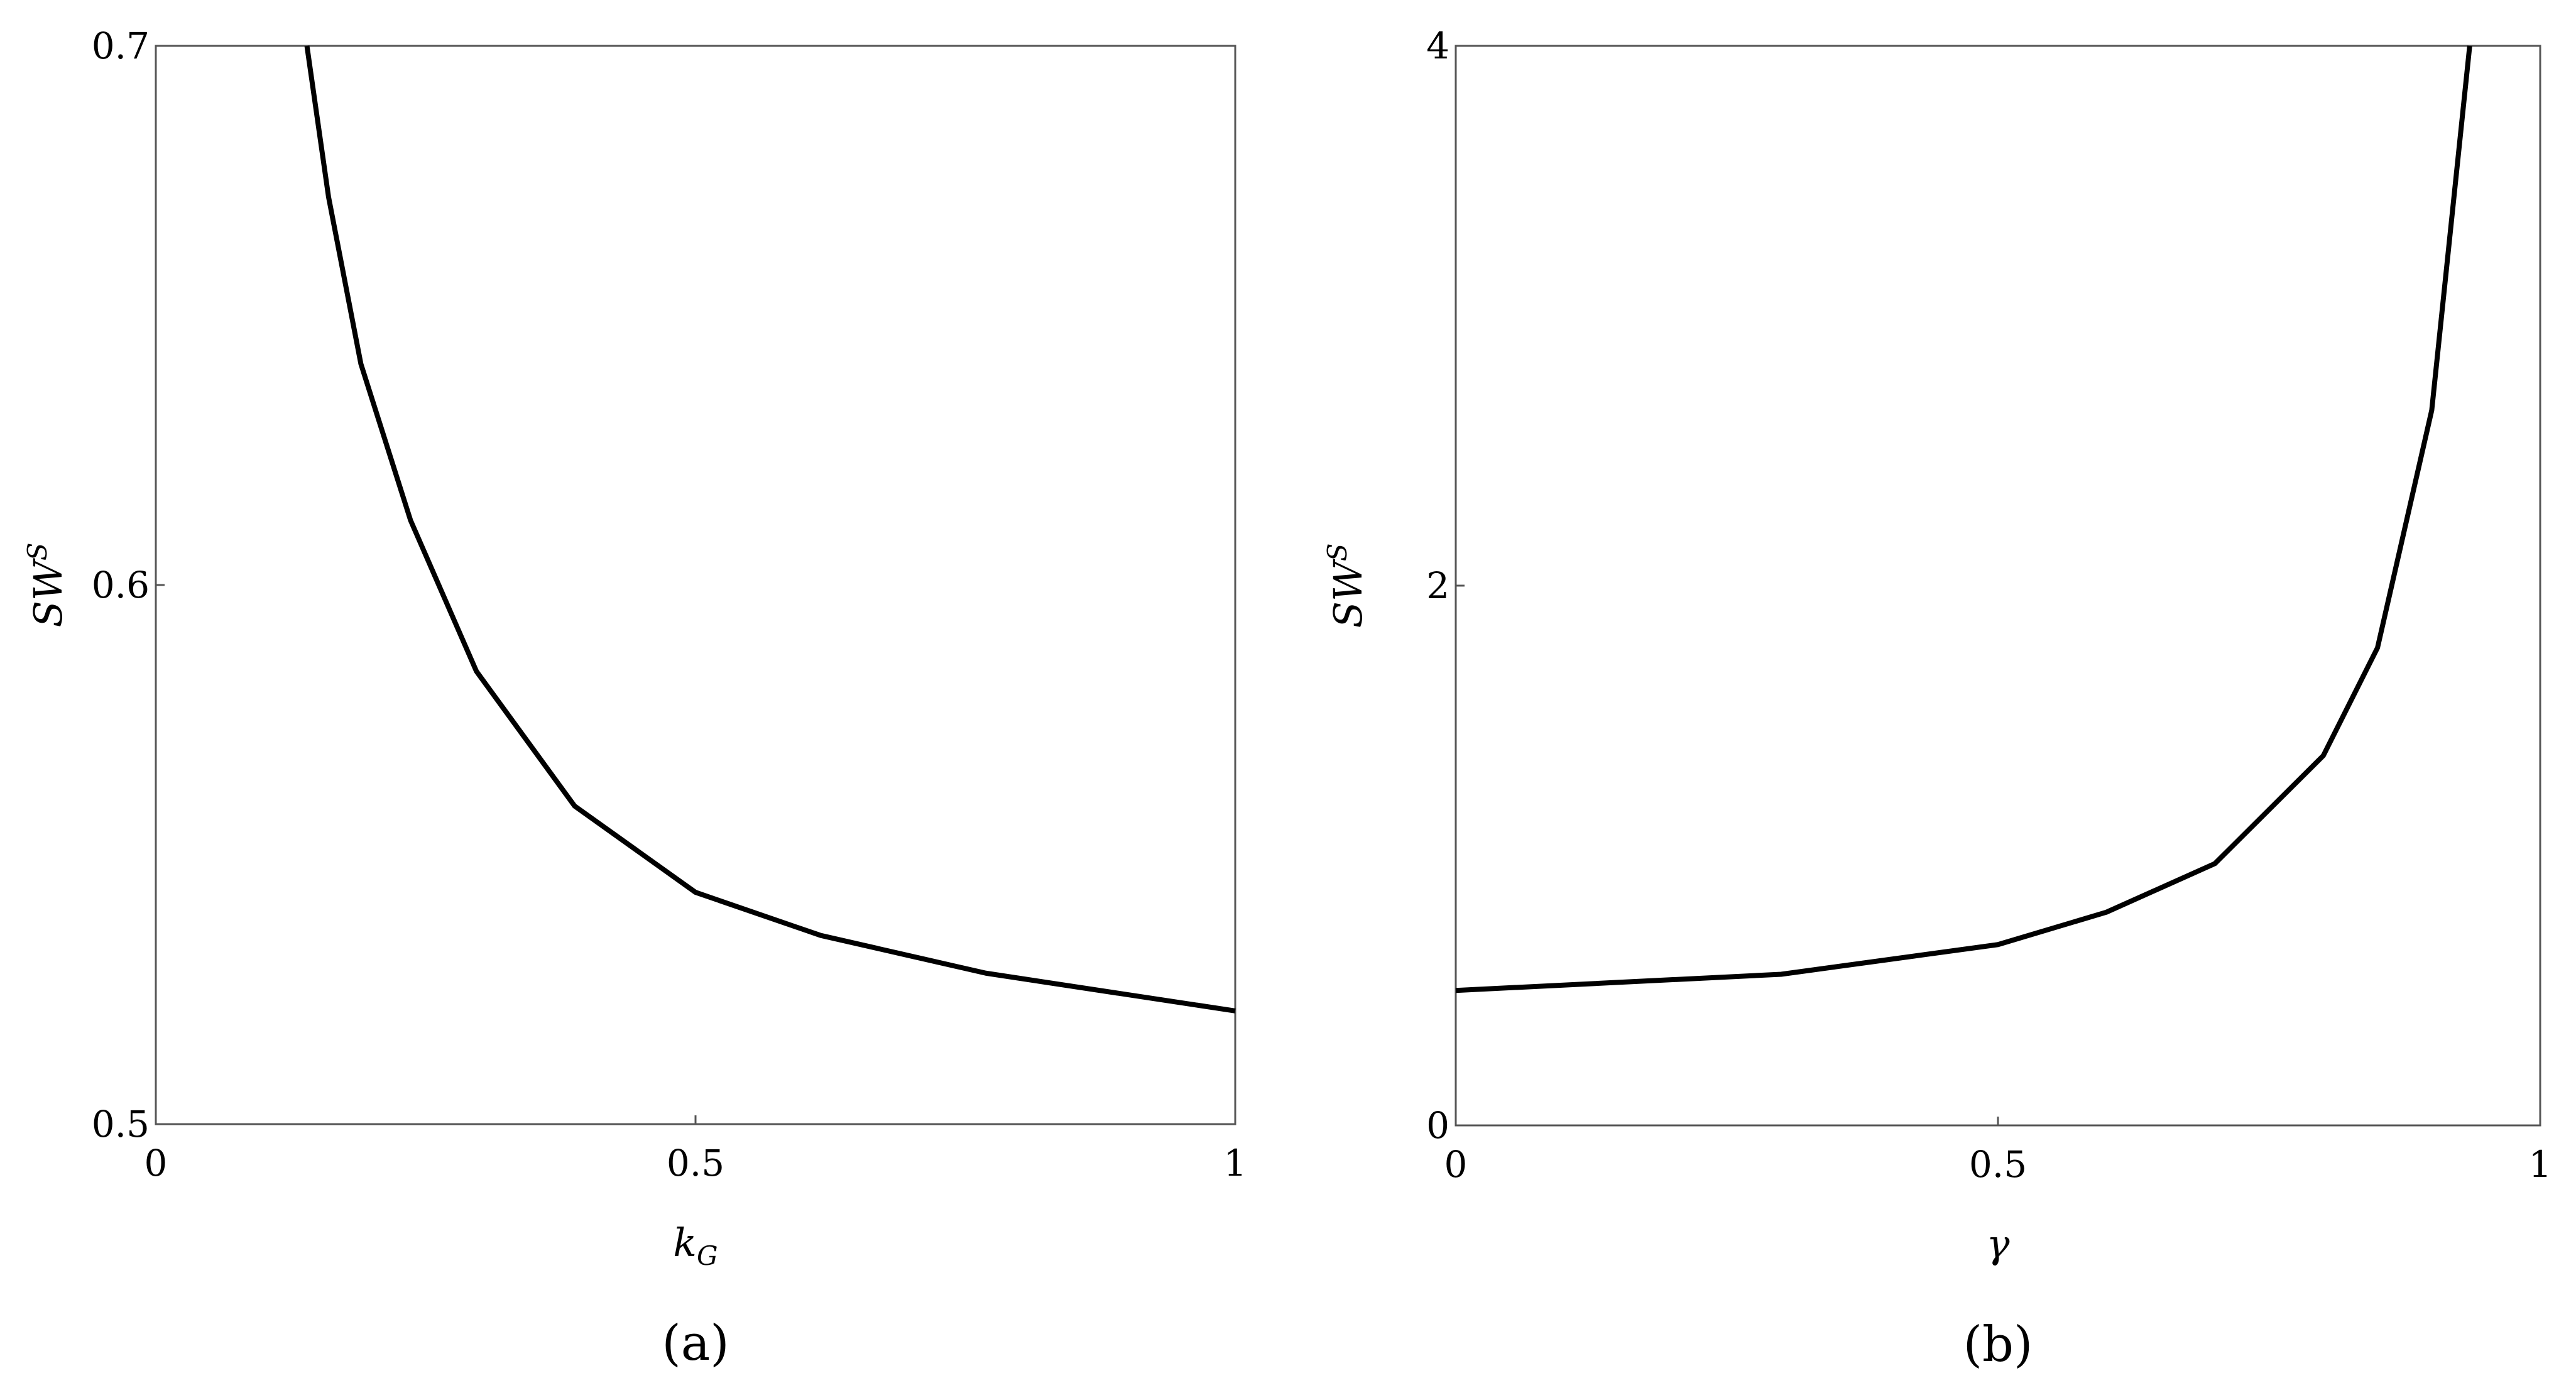 This screenshot has height=1378, width=2576. I want to click on x-axis-label: γ, so click(1998, 1244).